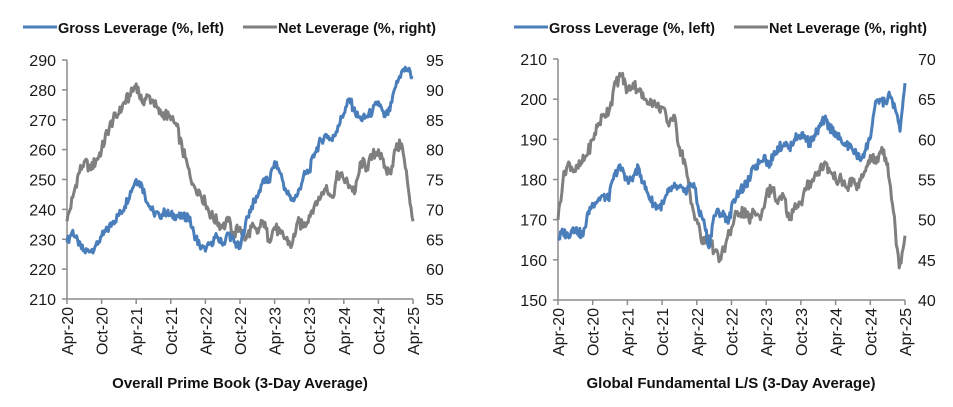 Image resolution: width=953 pixels, height=407 pixels. What do you see at coordinates (42, 240) in the screenshot?
I see `y-tick-label-left: 230` at bounding box center [42, 240].